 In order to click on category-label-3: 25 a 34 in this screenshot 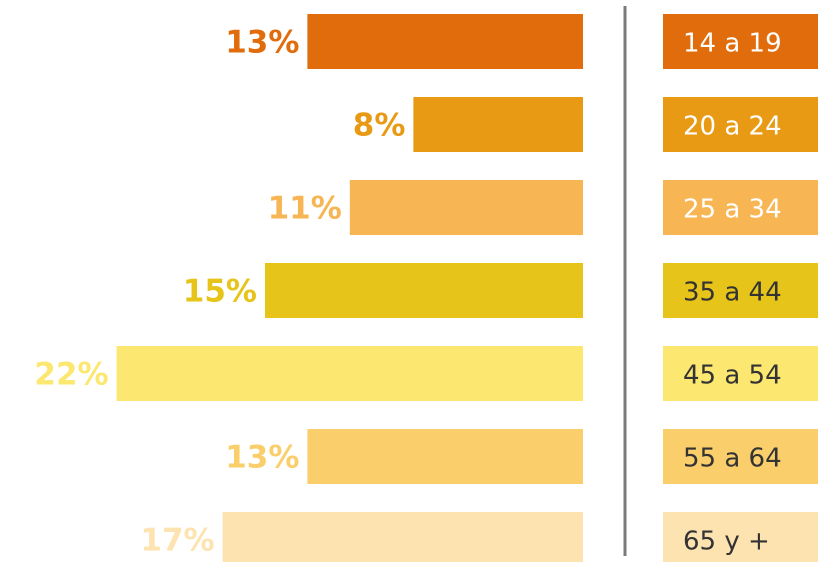, I will do `click(732, 210)`.